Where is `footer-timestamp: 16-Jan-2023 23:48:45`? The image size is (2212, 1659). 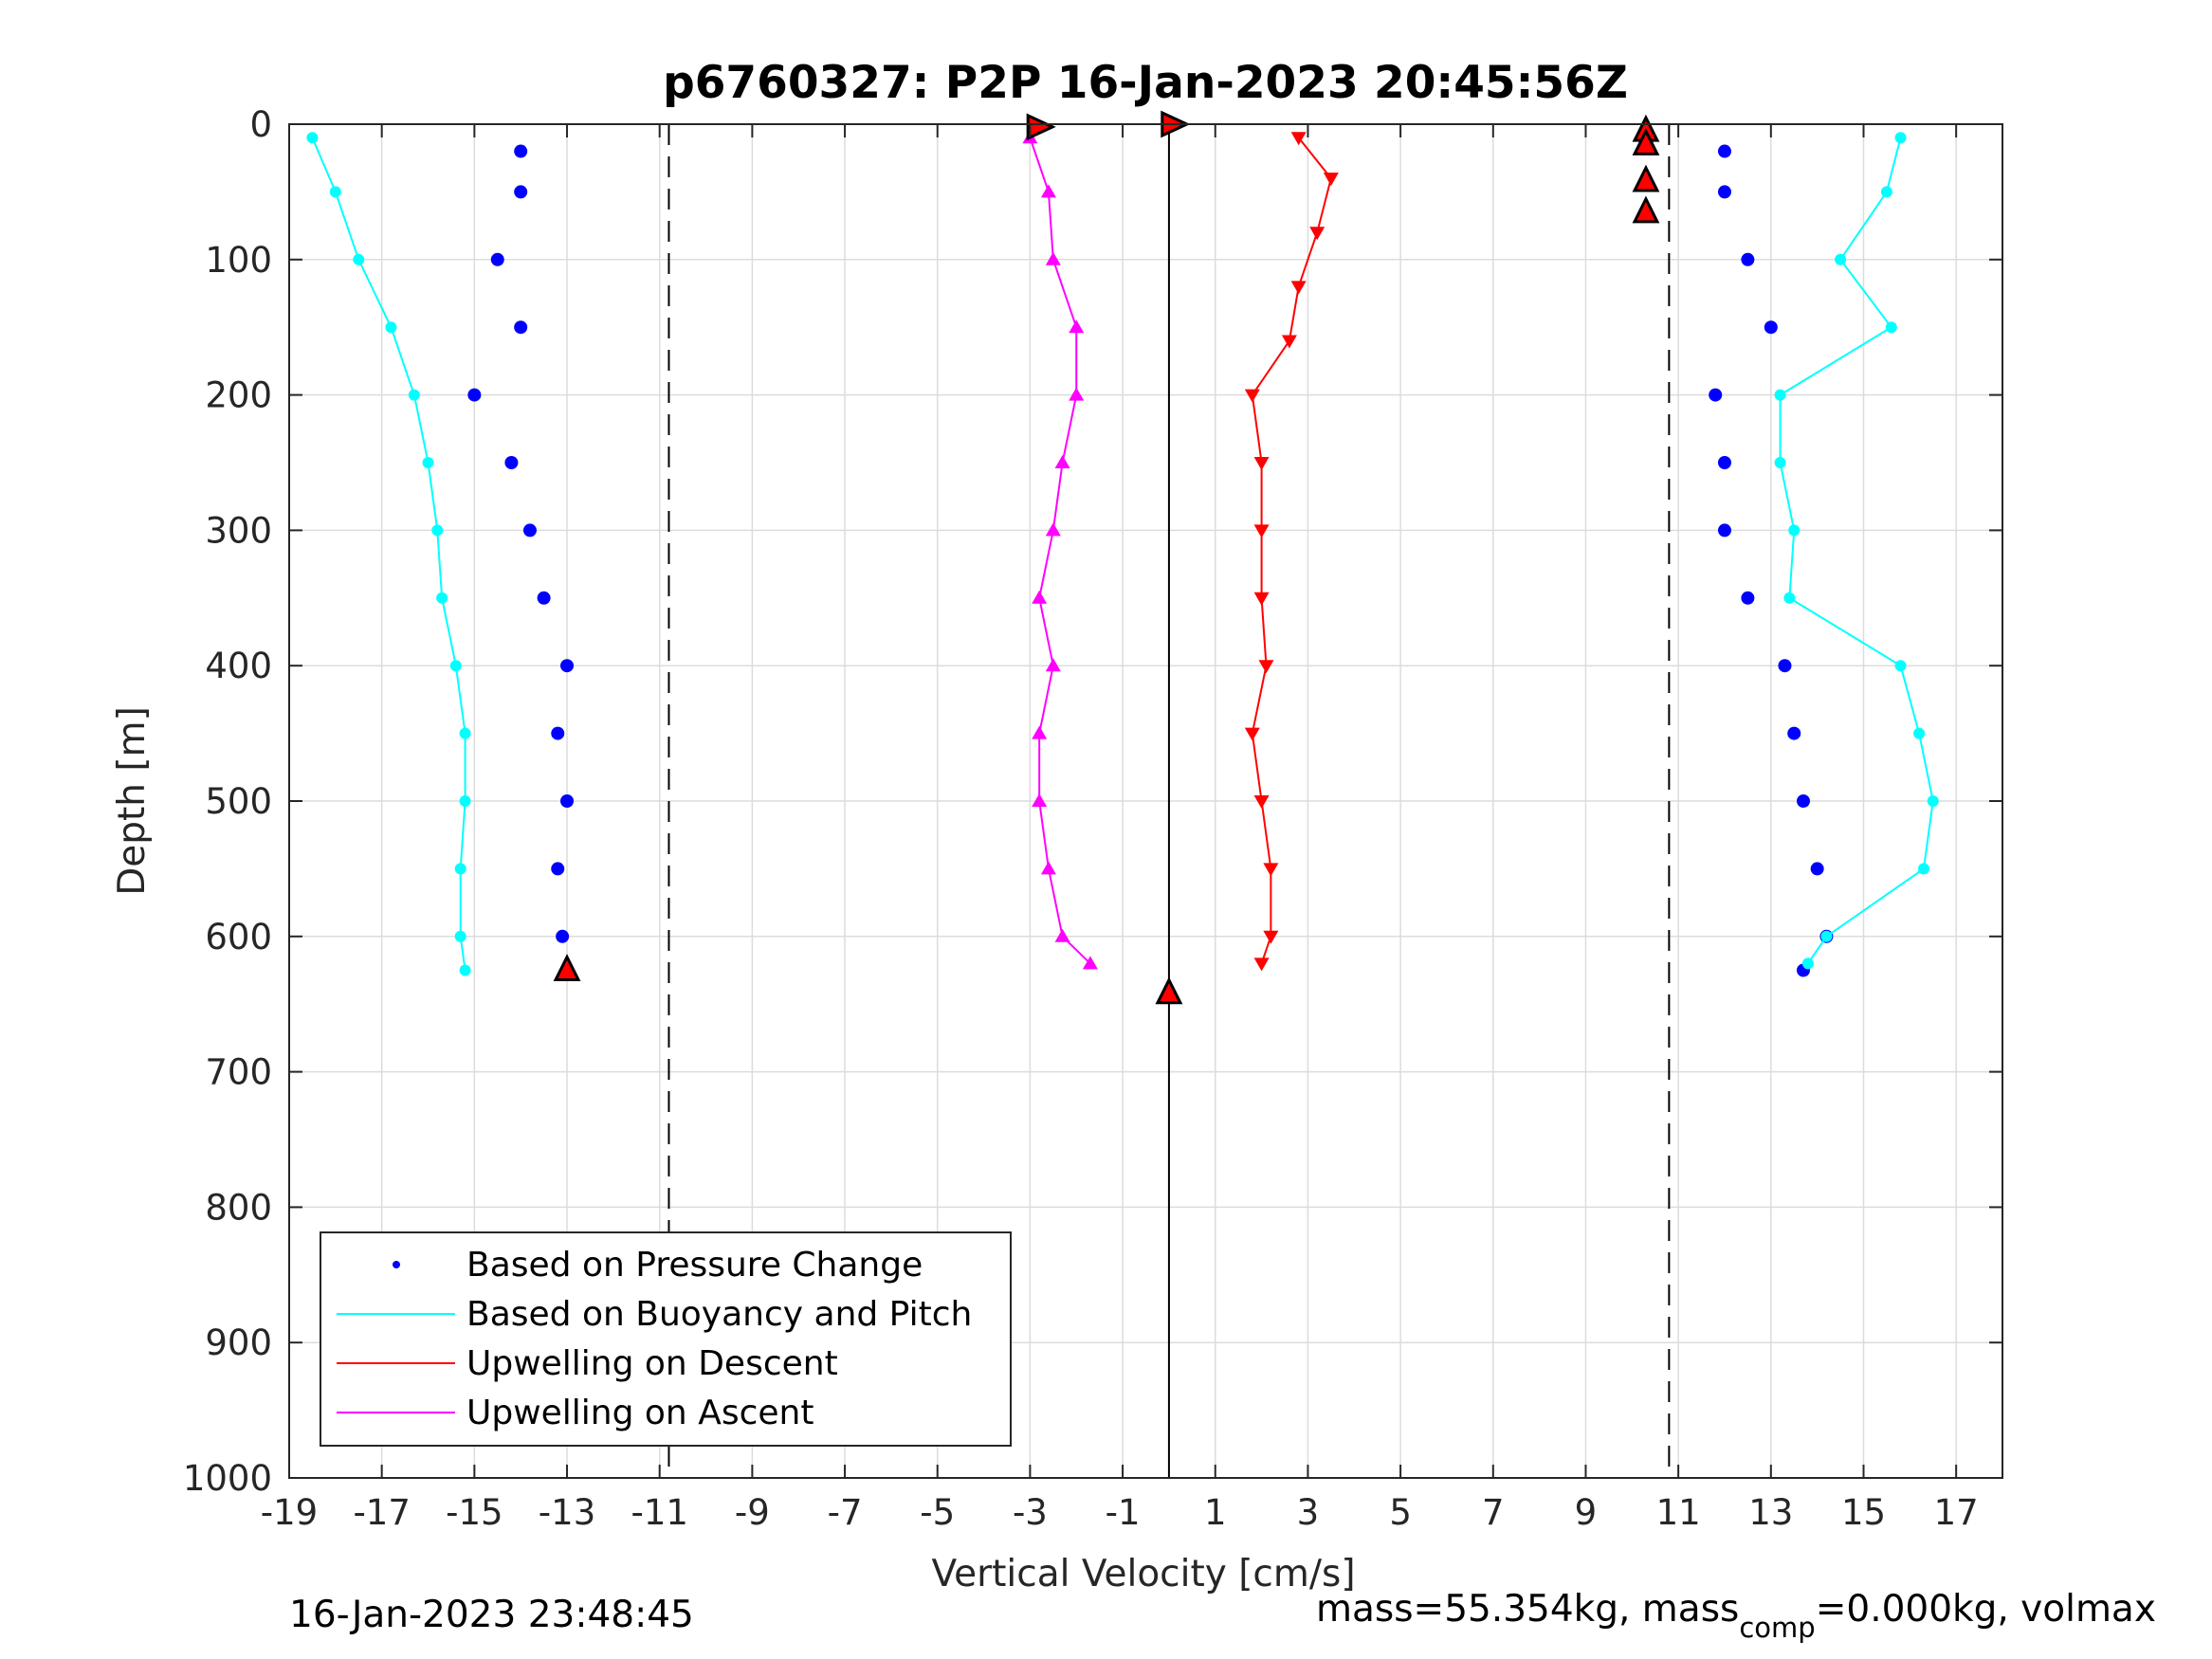 footer-timestamp: 16-Jan-2023 23:48:45 is located at coordinates (491, 1615).